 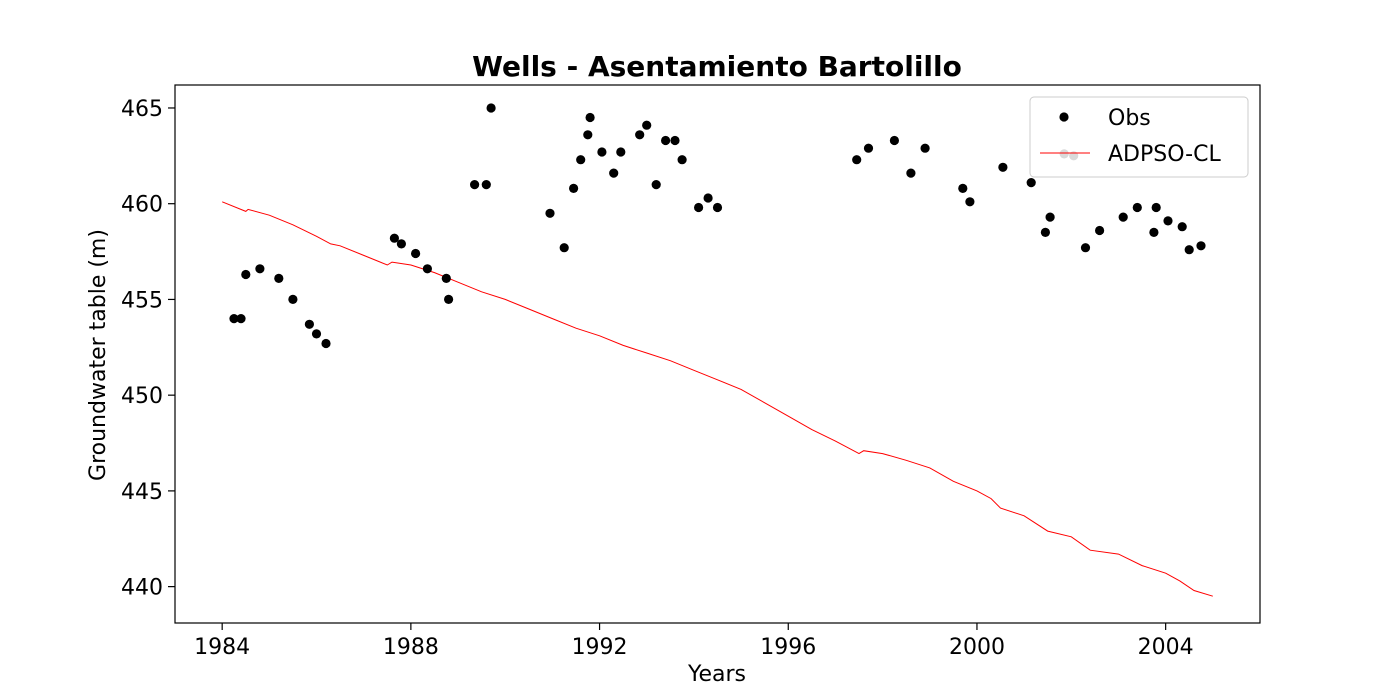 I want to click on x-axis: 1984 1988 1992 1996 2000 2004, so click(x=694, y=641).